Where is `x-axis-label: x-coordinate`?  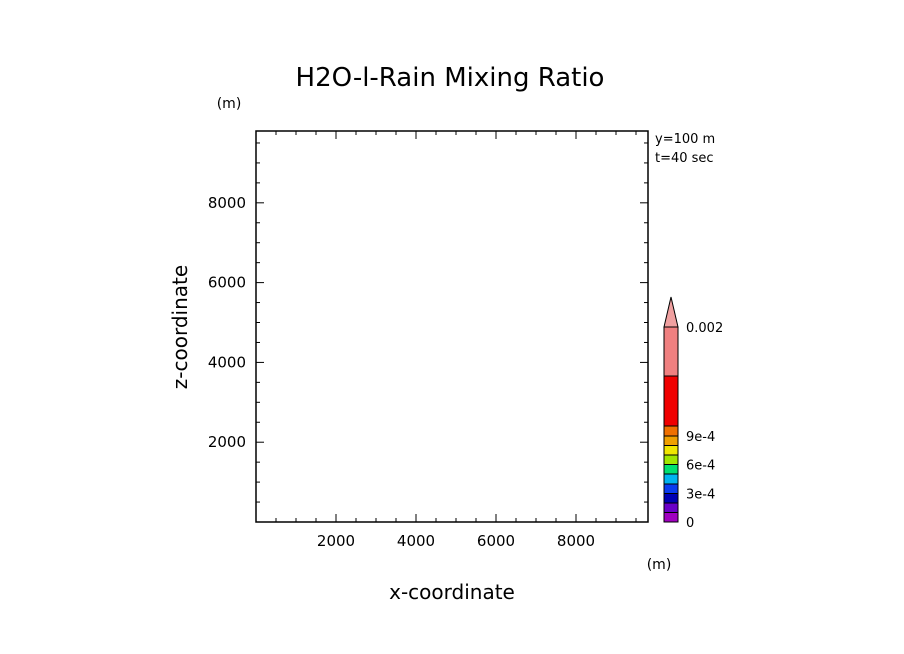 x-axis-label: x-coordinate is located at coordinates (452, 592).